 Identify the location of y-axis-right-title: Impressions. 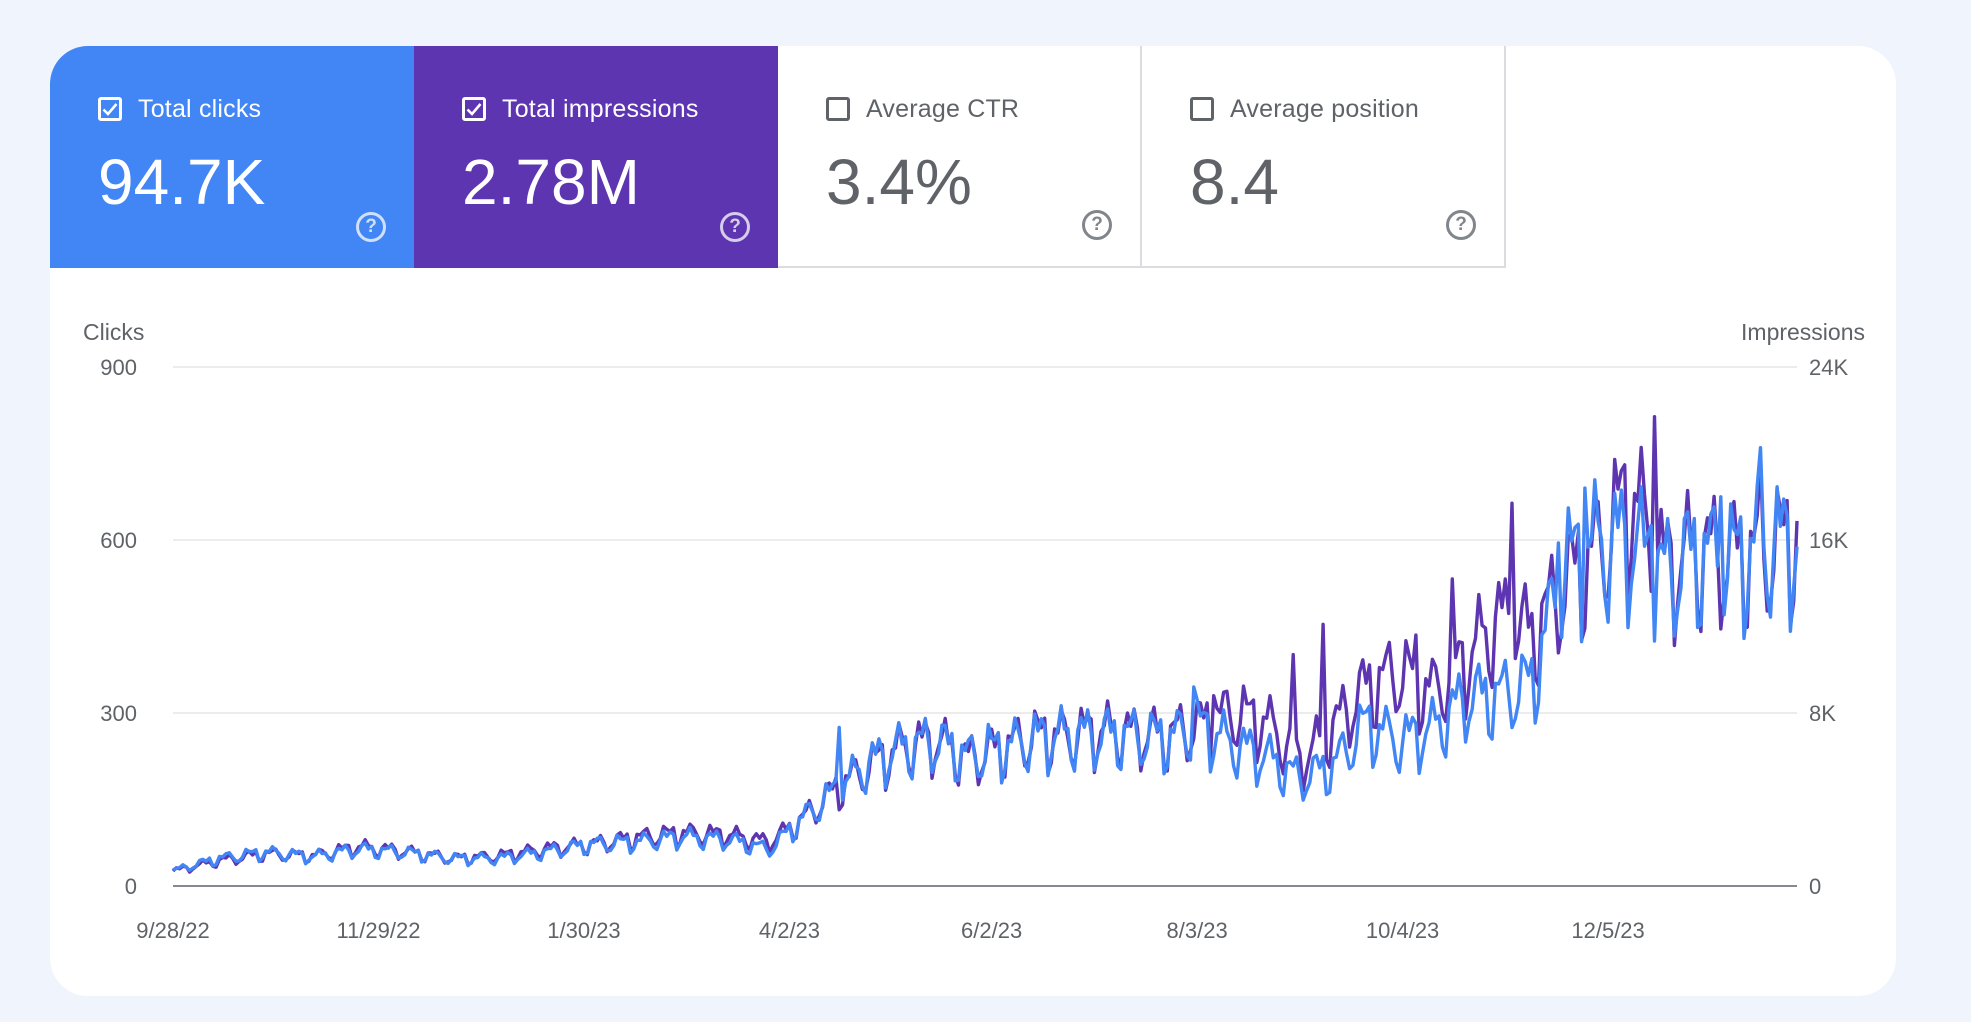
(1803, 332).